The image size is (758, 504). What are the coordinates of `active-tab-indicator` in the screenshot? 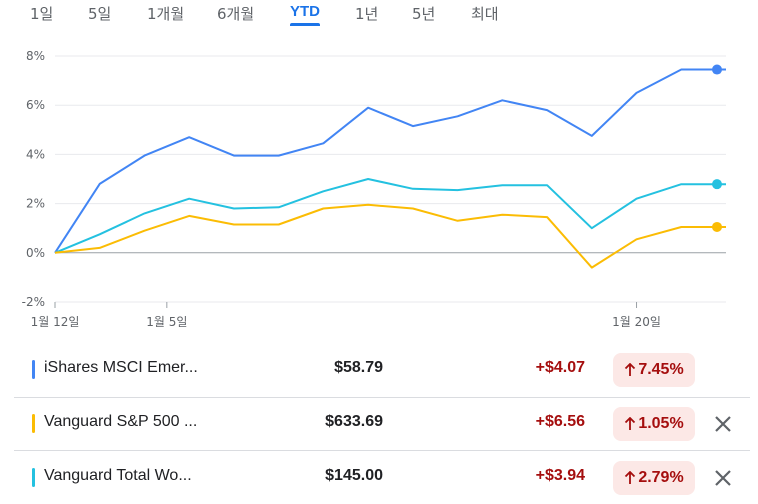 It's located at (305, 24).